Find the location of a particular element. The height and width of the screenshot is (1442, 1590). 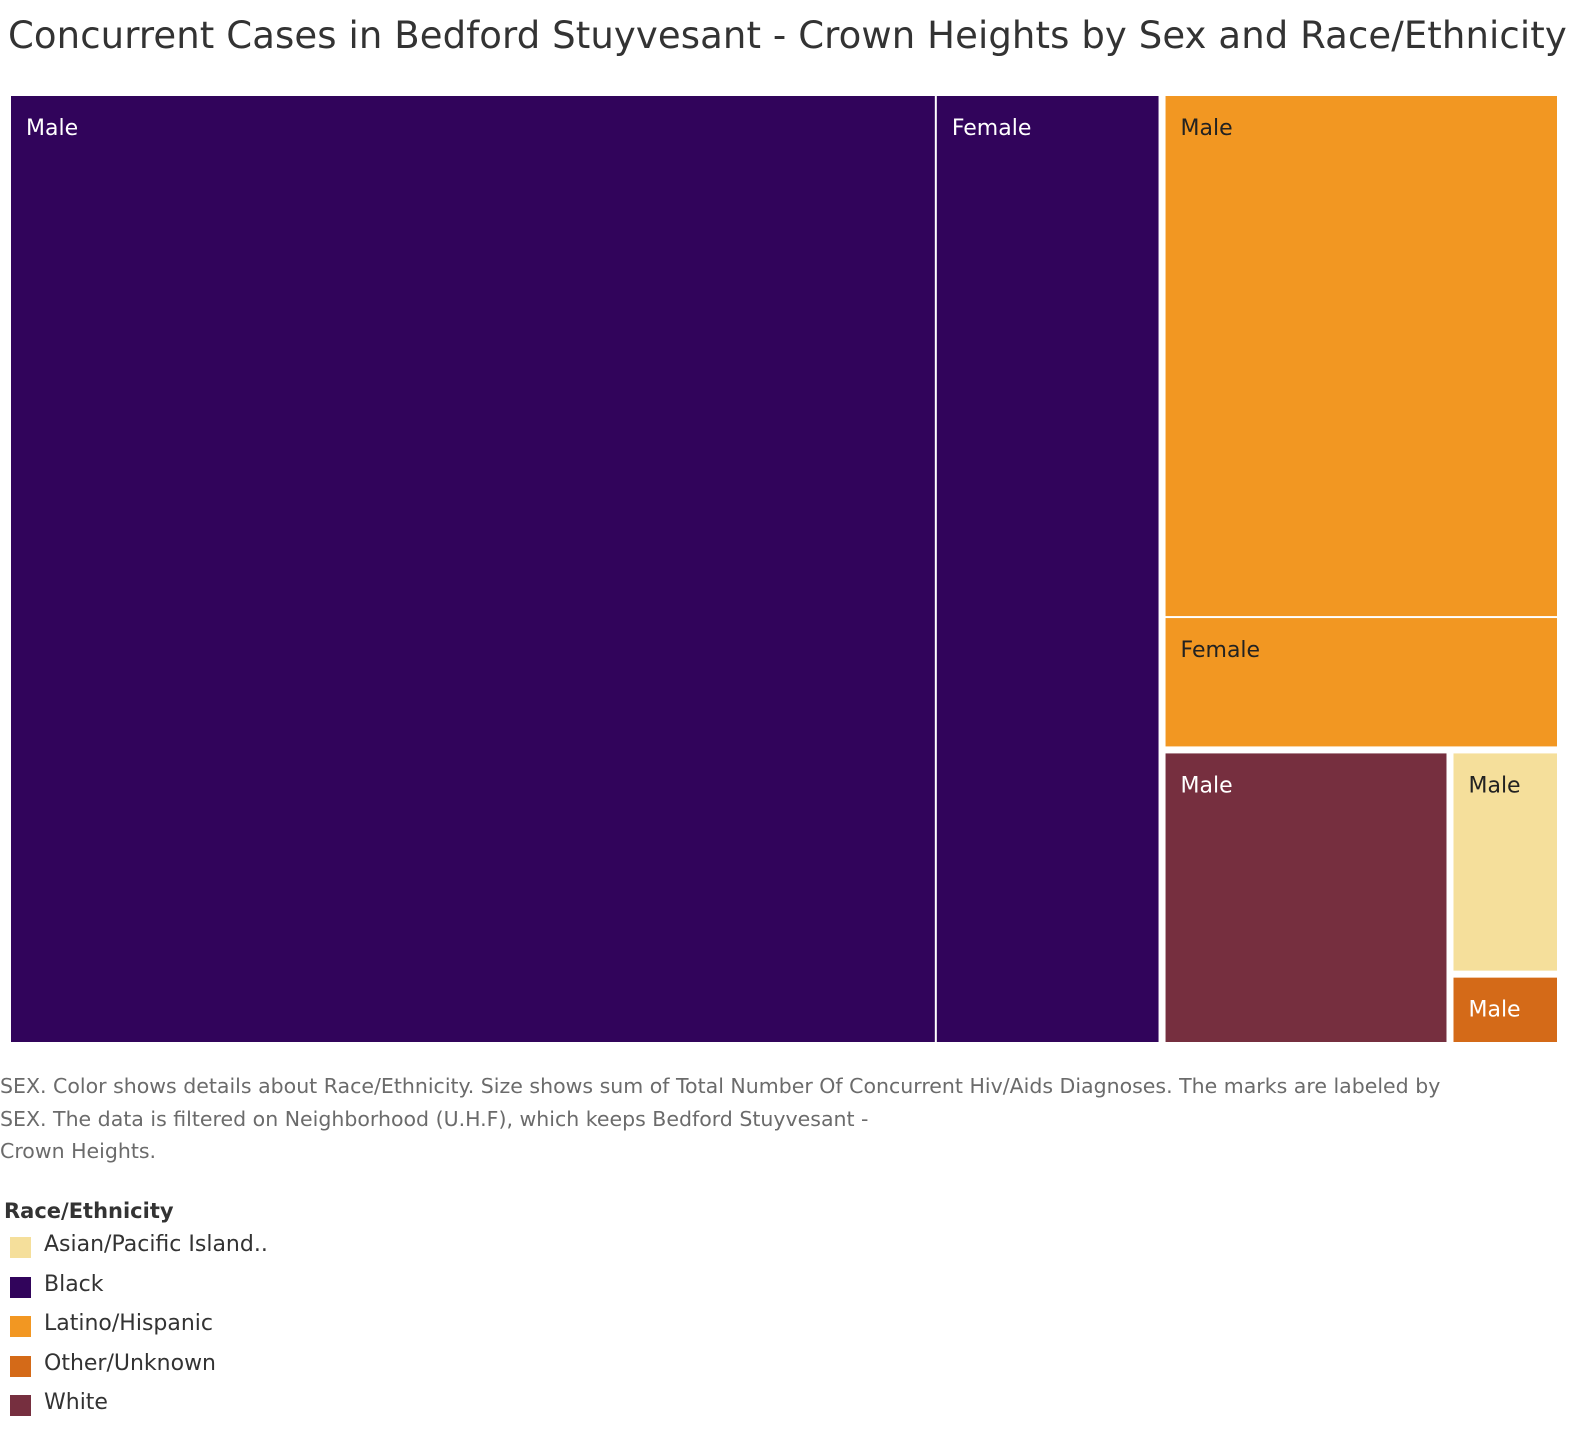

tile-label-latino-hispanic-female: Female is located at coordinates (1221, 650).